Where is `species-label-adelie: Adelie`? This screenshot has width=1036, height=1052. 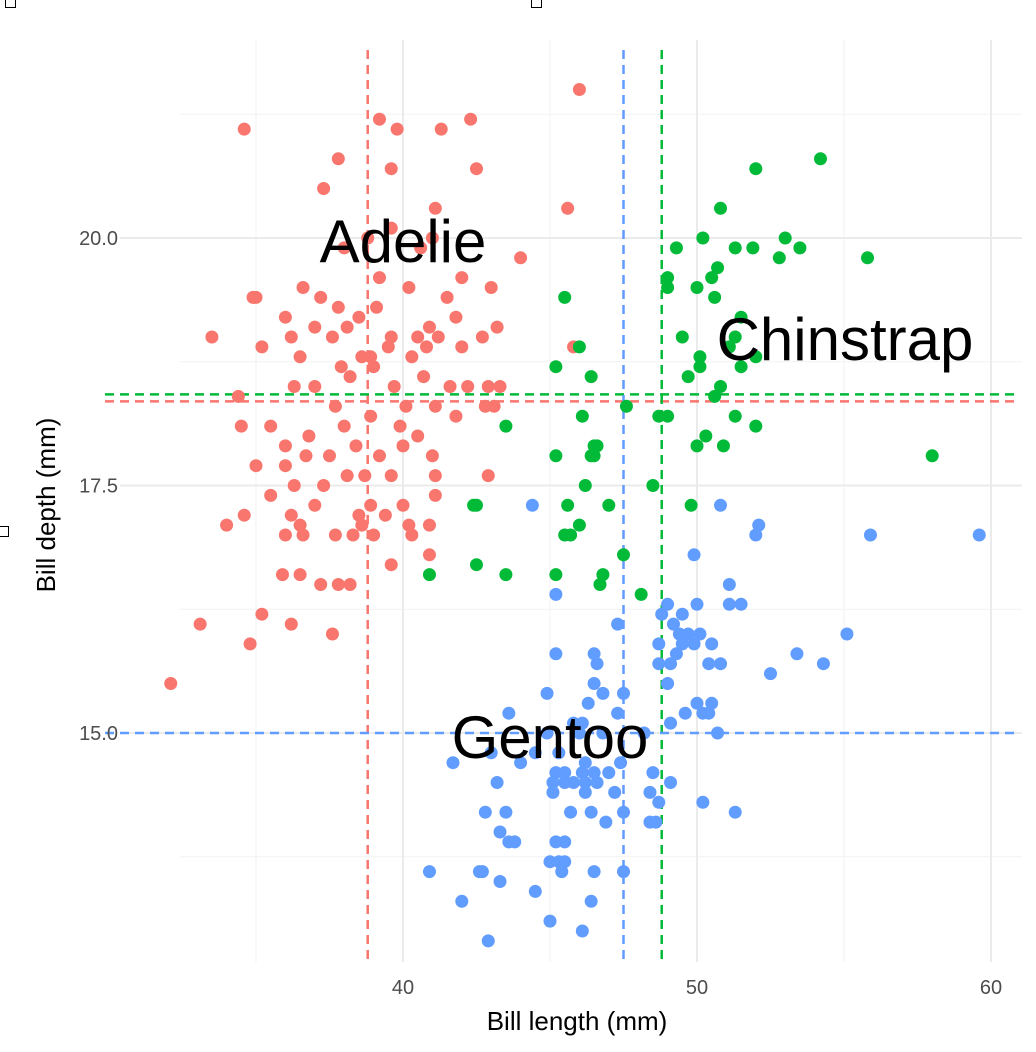
species-label-adelie: Adelie is located at coordinates (403, 241).